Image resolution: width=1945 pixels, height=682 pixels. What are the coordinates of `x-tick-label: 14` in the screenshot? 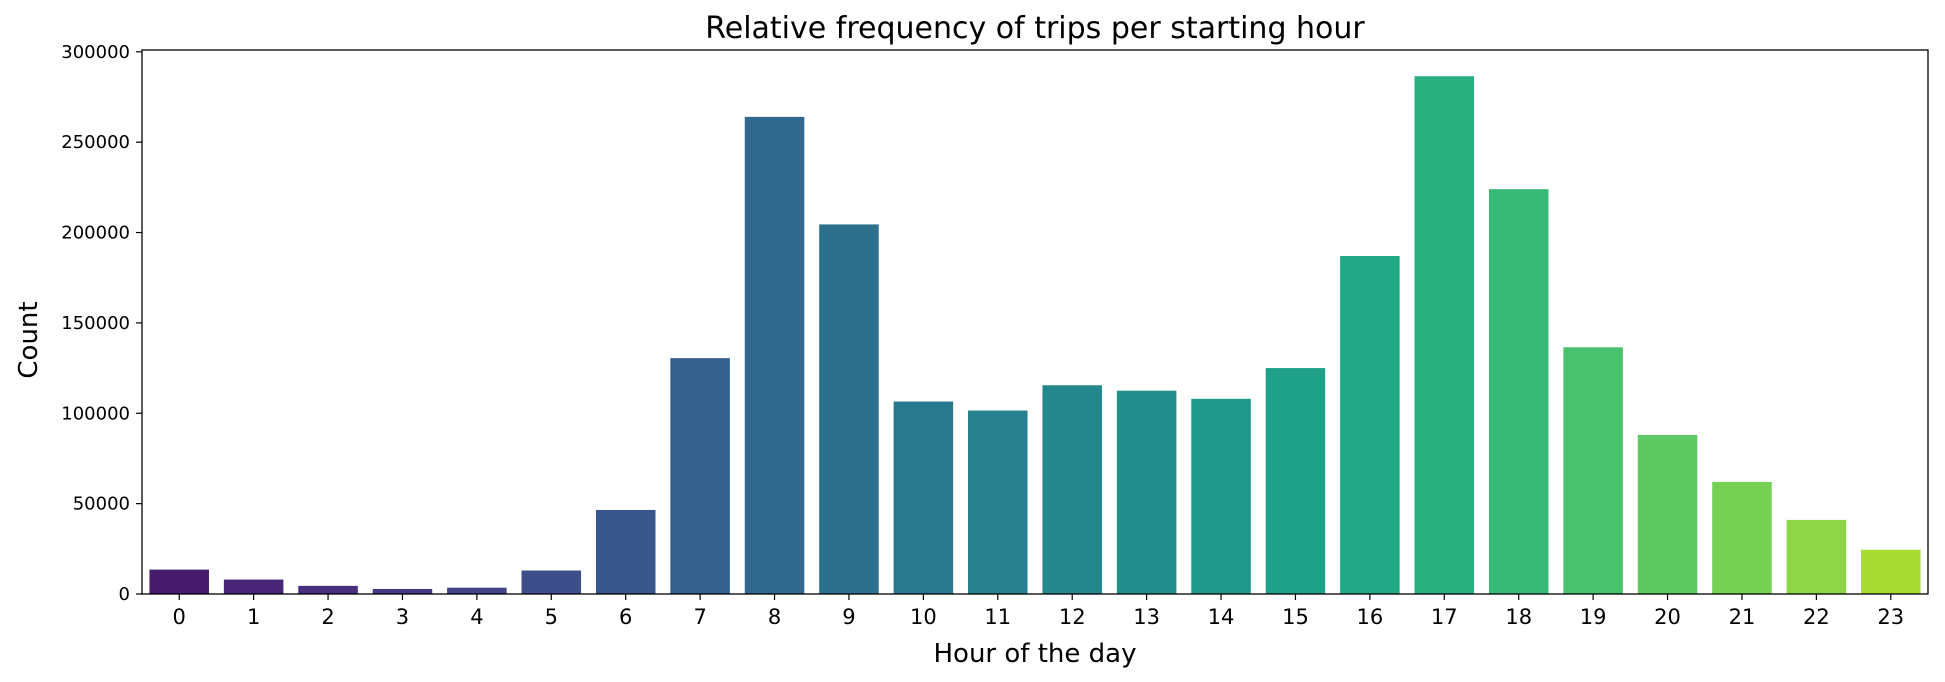 It's located at (1221, 617).